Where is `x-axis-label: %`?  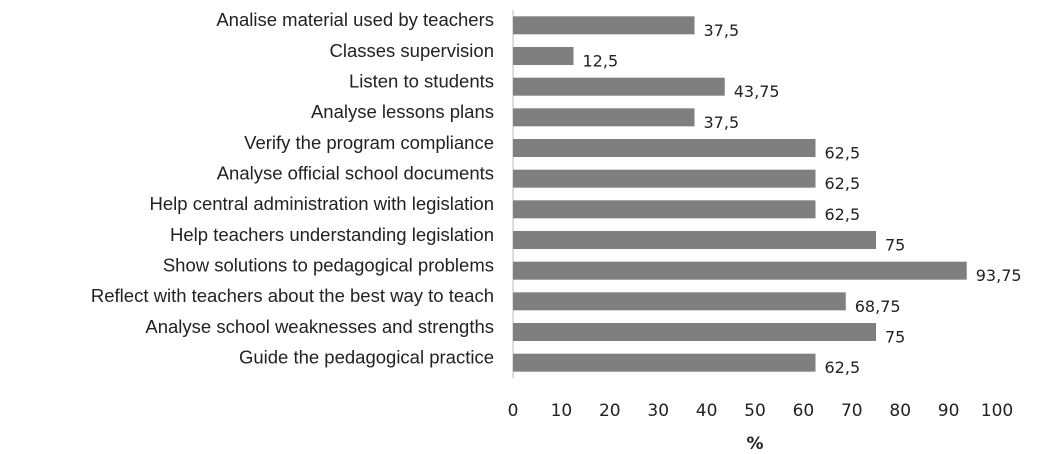
x-axis-label: % is located at coordinates (754, 444).